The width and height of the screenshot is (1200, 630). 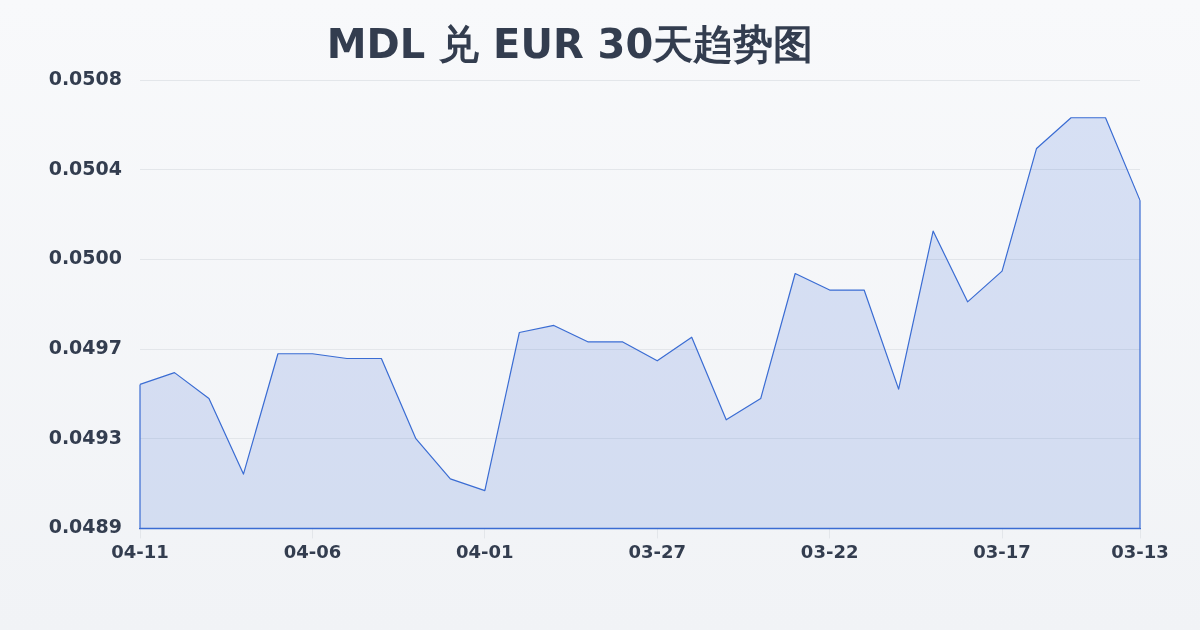 I want to click on x-tick-label: 04-01, so click(x=485, y=551).